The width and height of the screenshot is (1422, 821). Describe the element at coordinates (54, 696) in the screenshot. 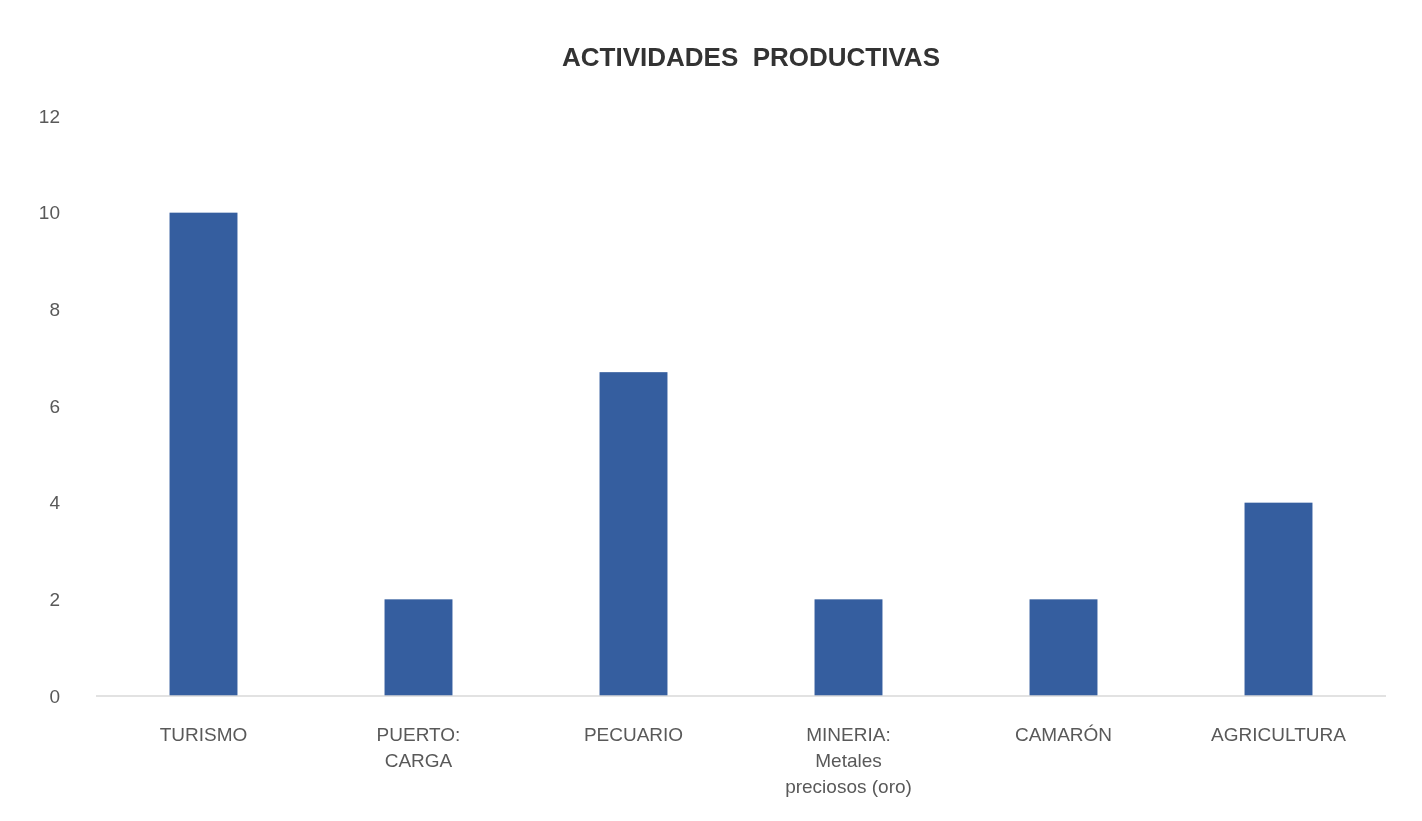

I see `y-tick-label: 0` at that location.